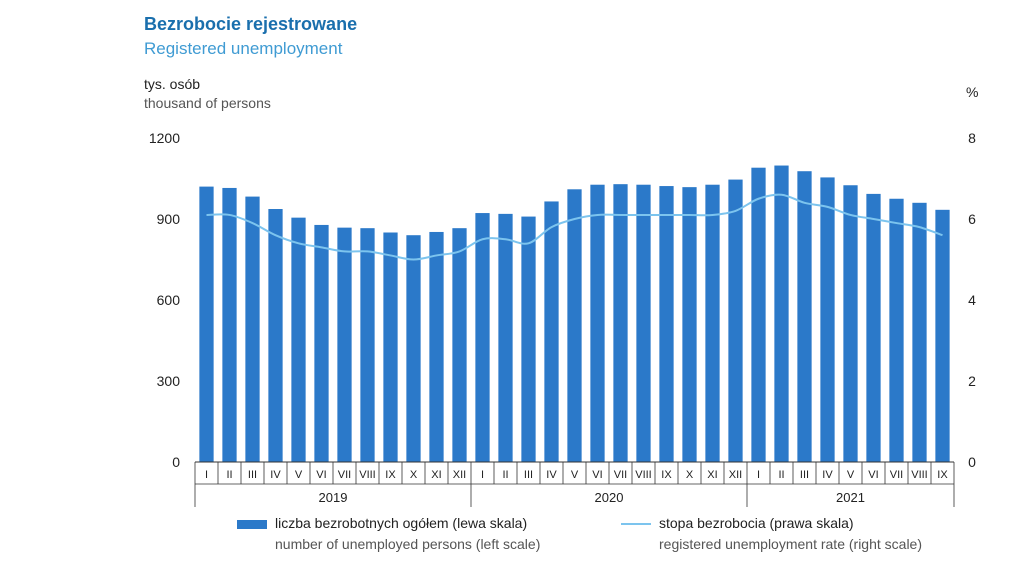 This screenshot has width=1024, height=573. I want to click on left-axis-unit-en: thousand of persons, so click(207, 103).